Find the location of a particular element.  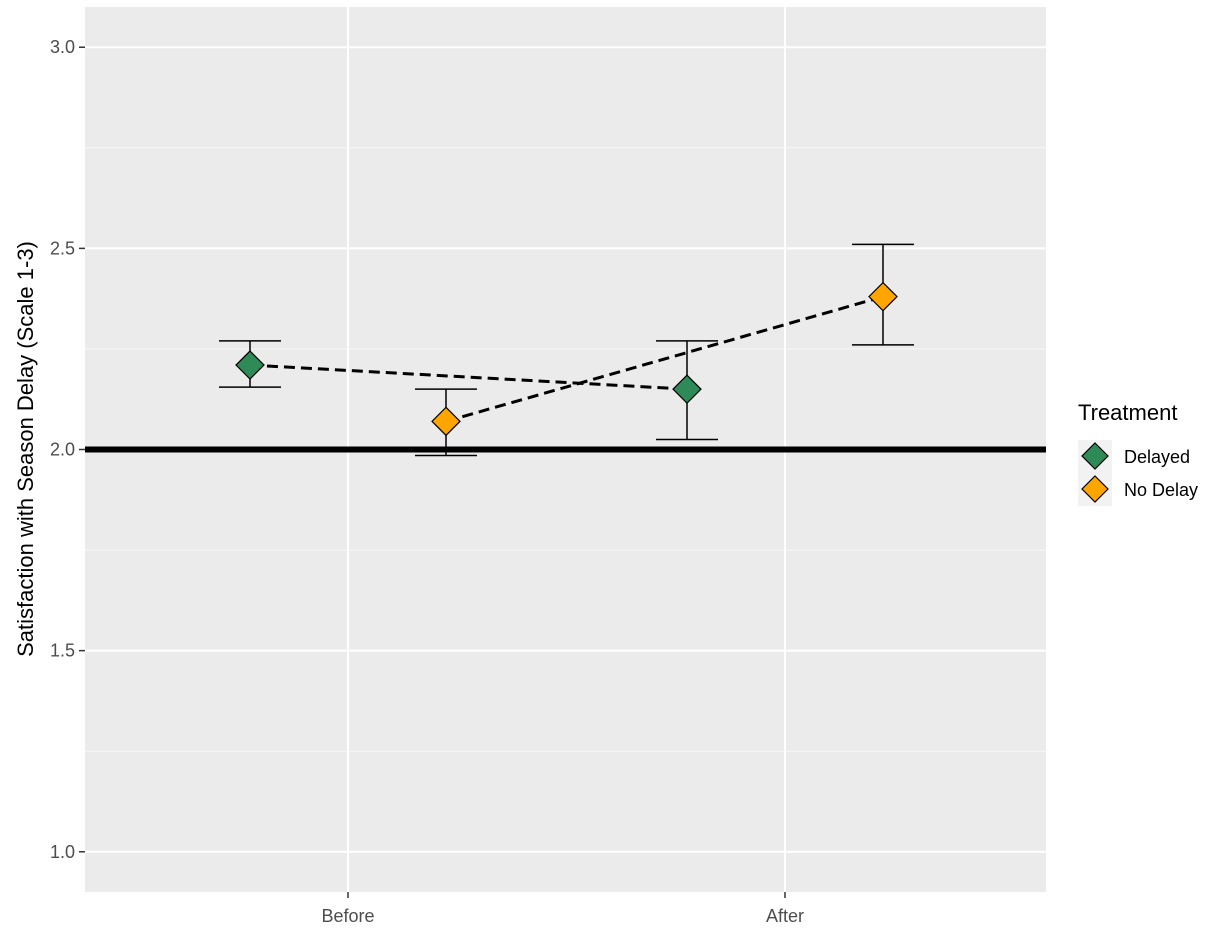

y-tick-label: 2.5 is located at coordinates (62, 248).